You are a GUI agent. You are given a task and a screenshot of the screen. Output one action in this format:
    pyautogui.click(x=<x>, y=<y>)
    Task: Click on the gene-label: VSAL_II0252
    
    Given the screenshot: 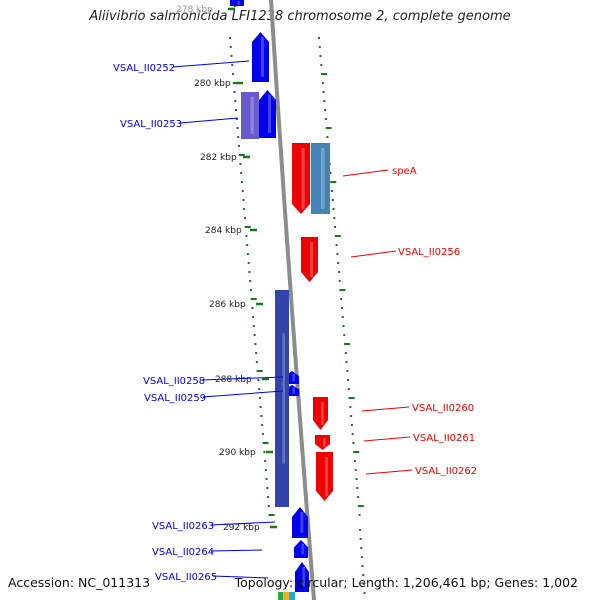 What is the action you would take?
    pyautogui.click(x=144, y=68)
    